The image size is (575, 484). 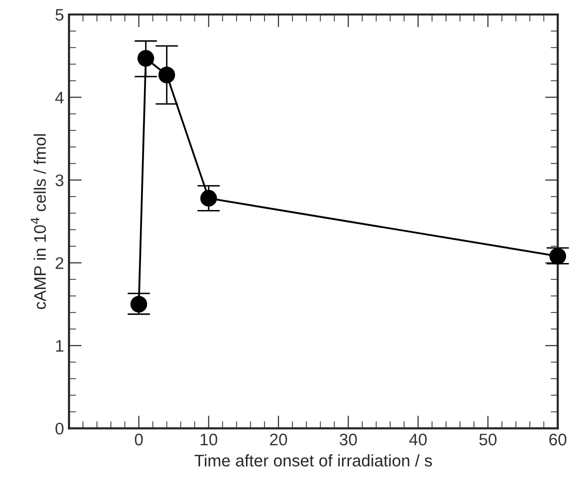 I want to click on x-tick-label: 20, so click(x=279, y=440).